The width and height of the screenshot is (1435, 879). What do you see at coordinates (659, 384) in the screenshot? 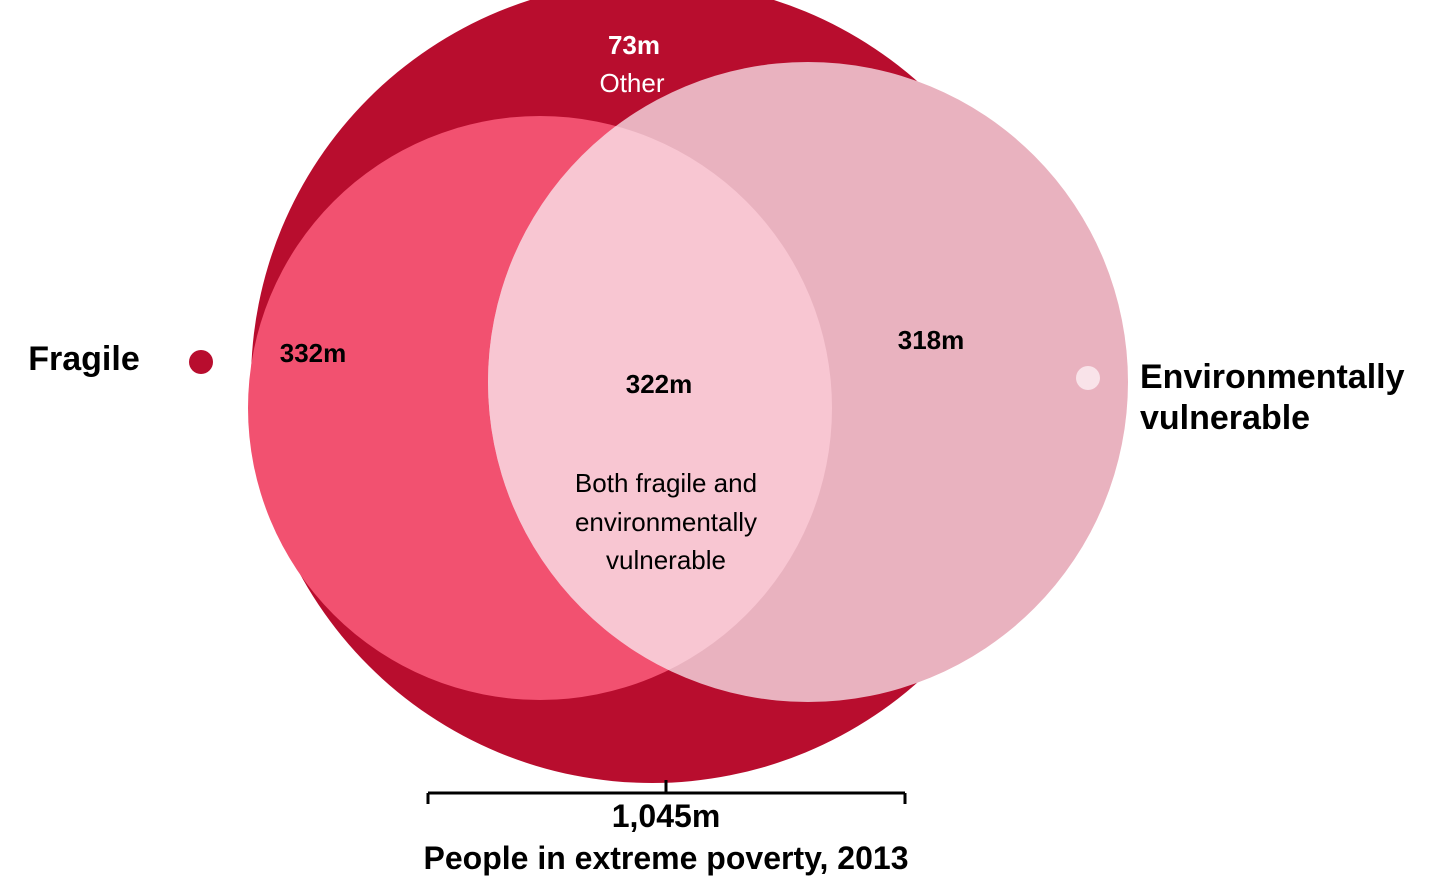
I see `both-value: 322m` at bounding box center [659, 384].